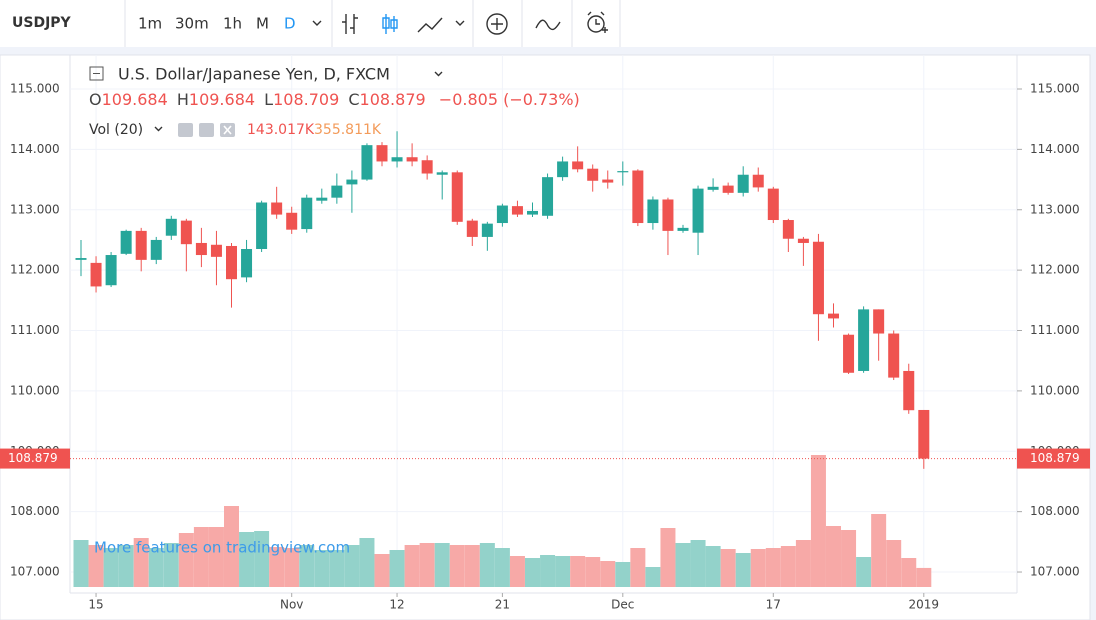  I want to click on last-price-tag, so click(35, 458).